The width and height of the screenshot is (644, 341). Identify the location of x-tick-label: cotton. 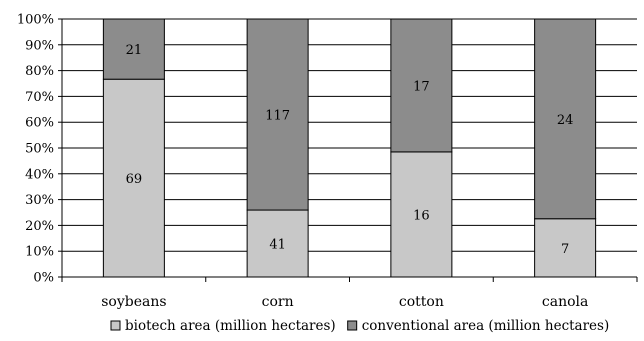
(421, 302).